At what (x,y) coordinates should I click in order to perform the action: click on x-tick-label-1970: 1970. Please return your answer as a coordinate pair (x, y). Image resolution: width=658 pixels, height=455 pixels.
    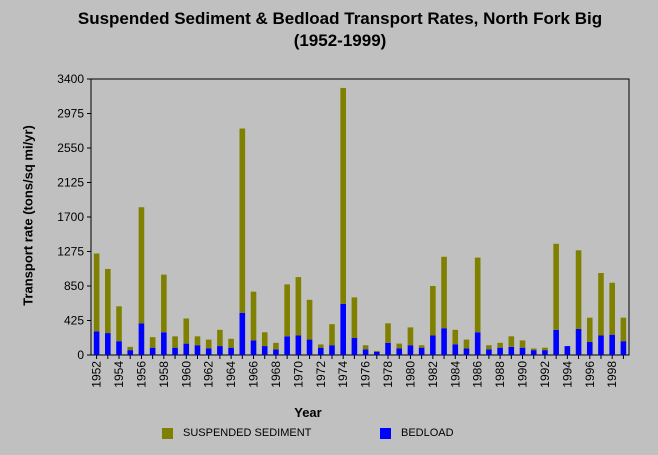
    Looking at the image, I should click on (298, 374).